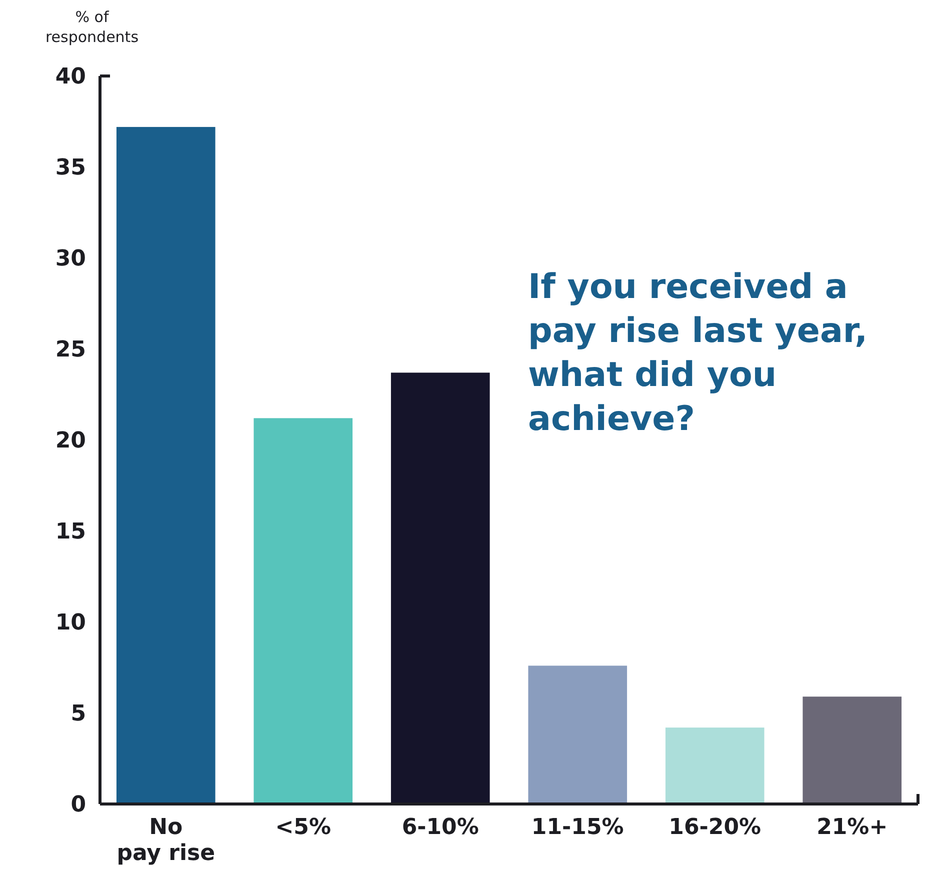  What do you see at coordinates (440, 827) in the screenshot?
I see `x-tick-label: 6-10%` at bounding box center [440, 827].